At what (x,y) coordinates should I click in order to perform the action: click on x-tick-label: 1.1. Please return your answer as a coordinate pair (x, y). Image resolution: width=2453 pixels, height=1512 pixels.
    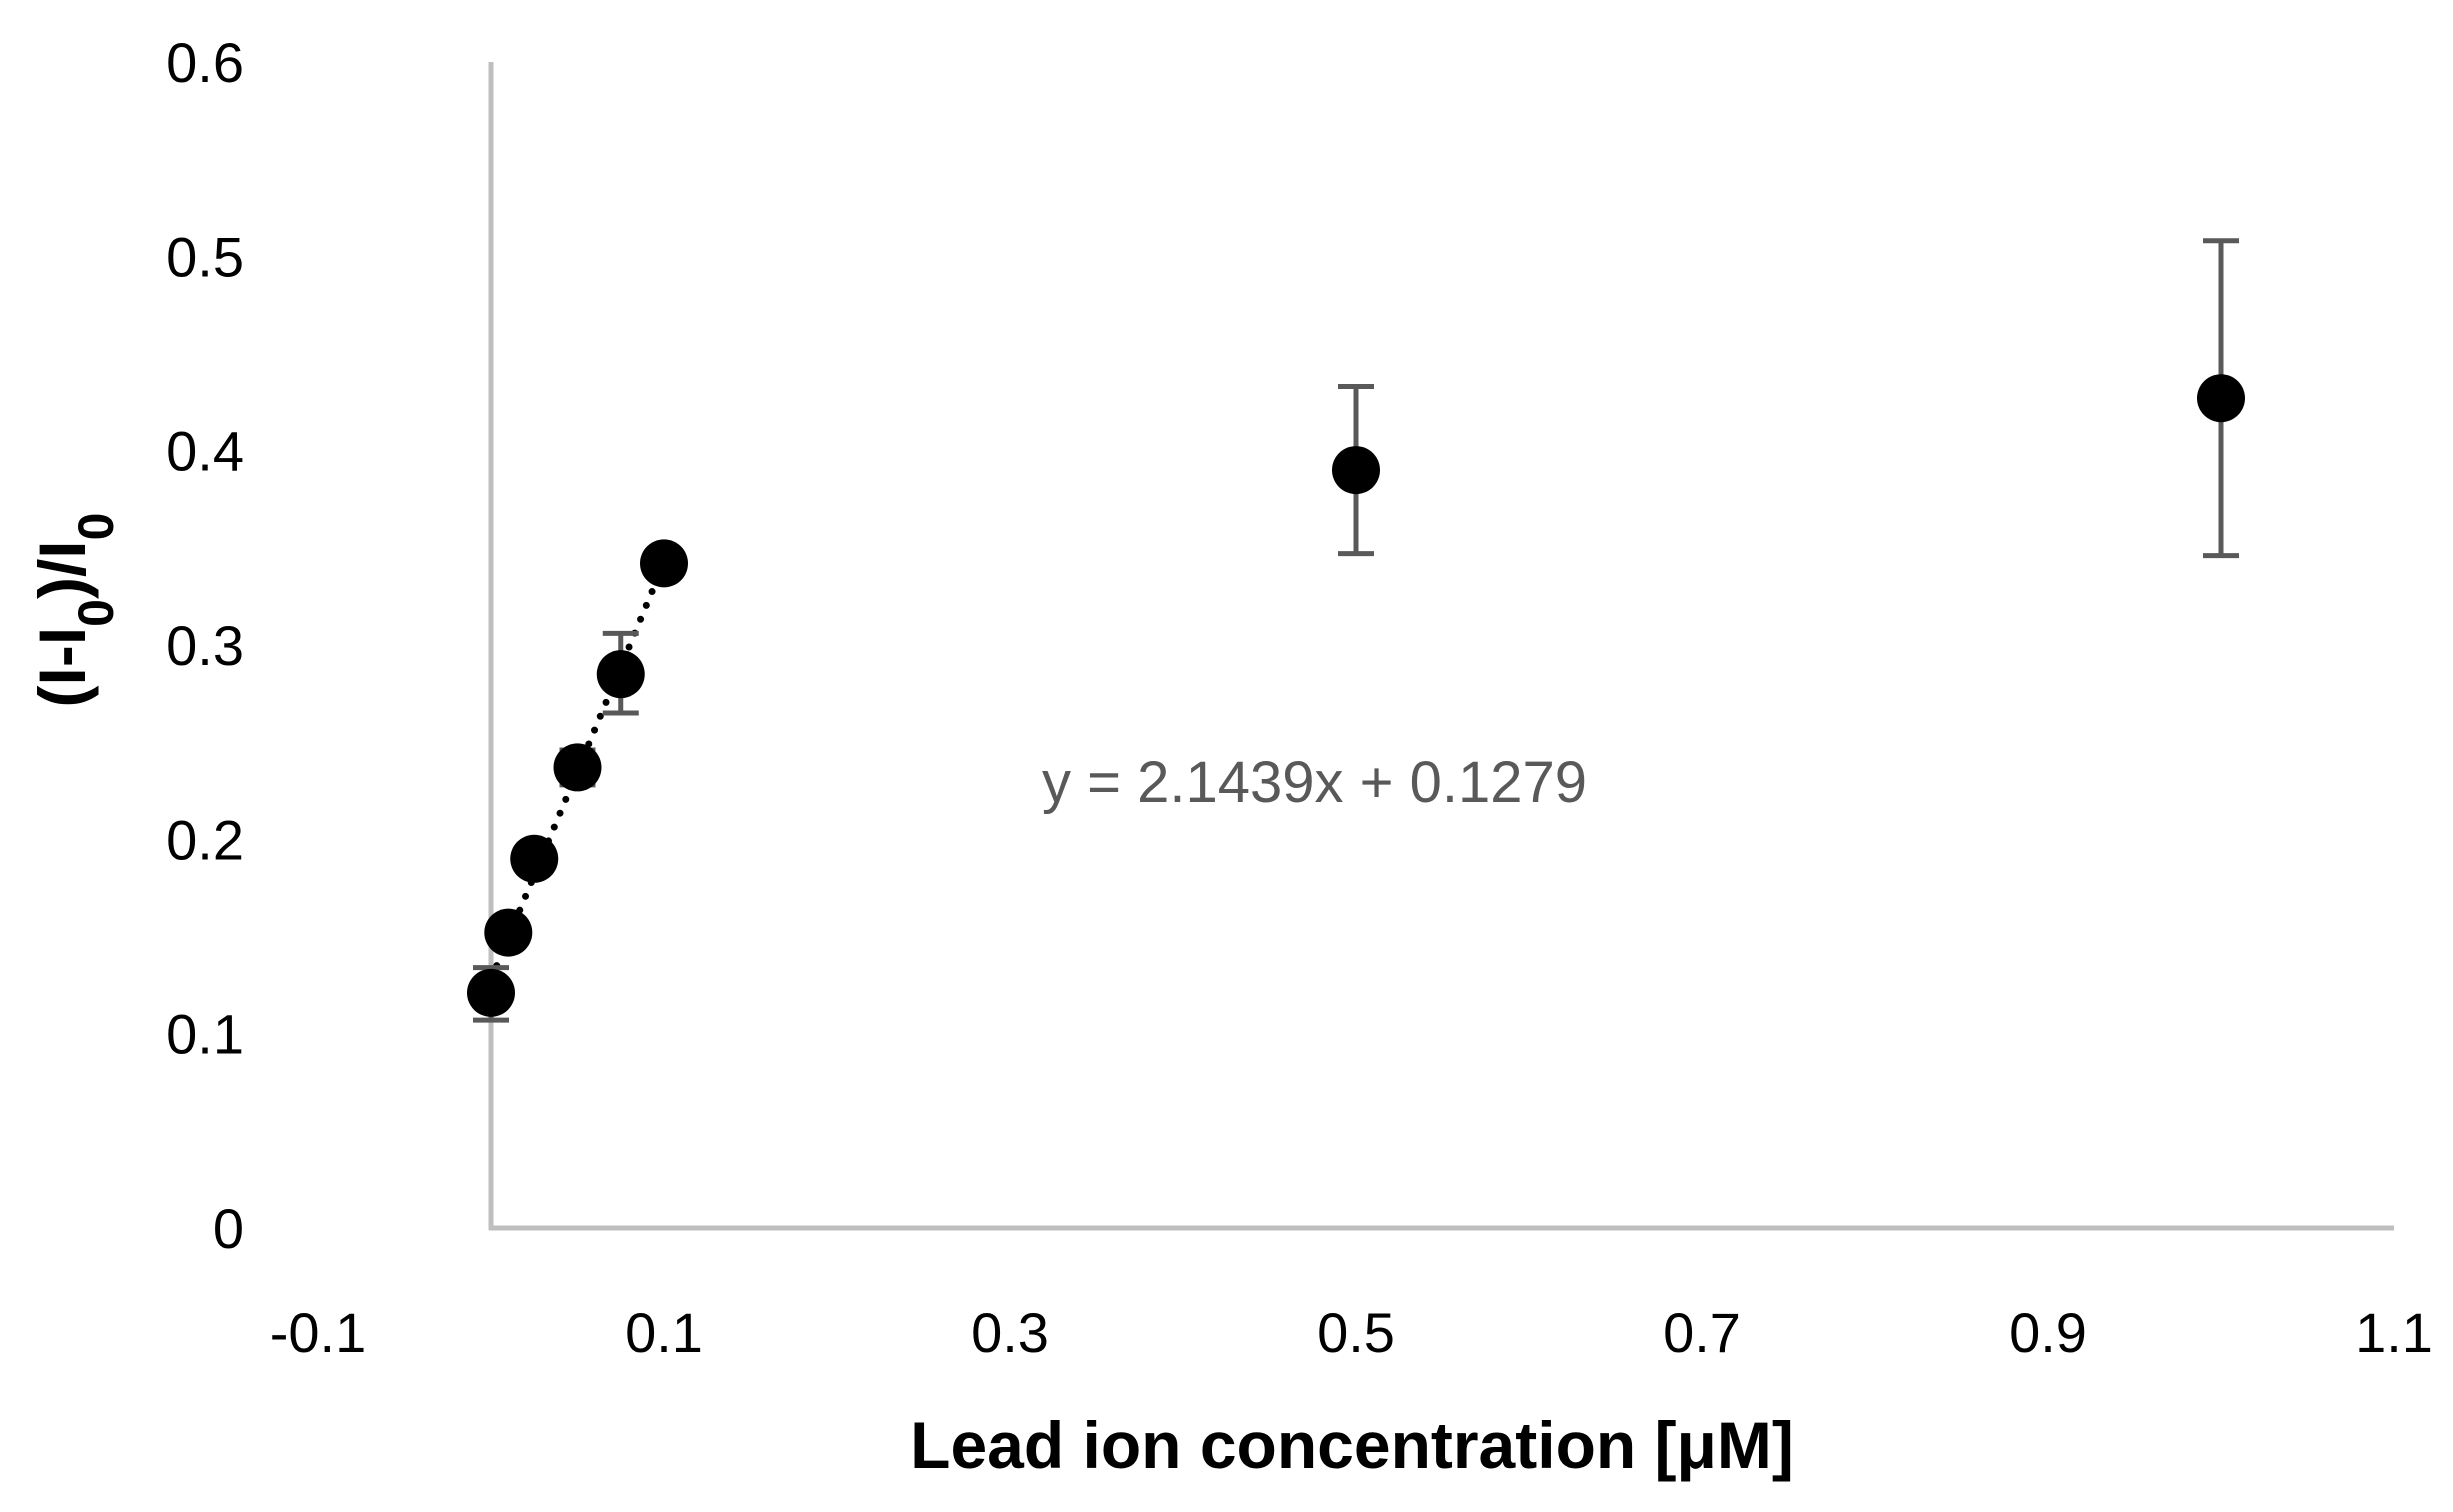
    Looking at the image, I should click on (2394, 1332).